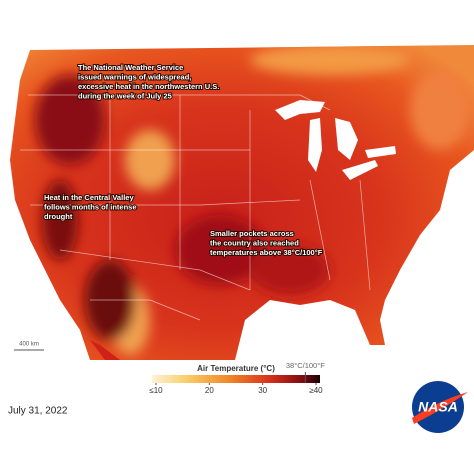 This screenshot has width=474, height=474. What do you see at coordinates (148, 86) in the screenshot?
I see `annotation: excessive heat in the northwestern U.S.` at bounding box center [148, 86].